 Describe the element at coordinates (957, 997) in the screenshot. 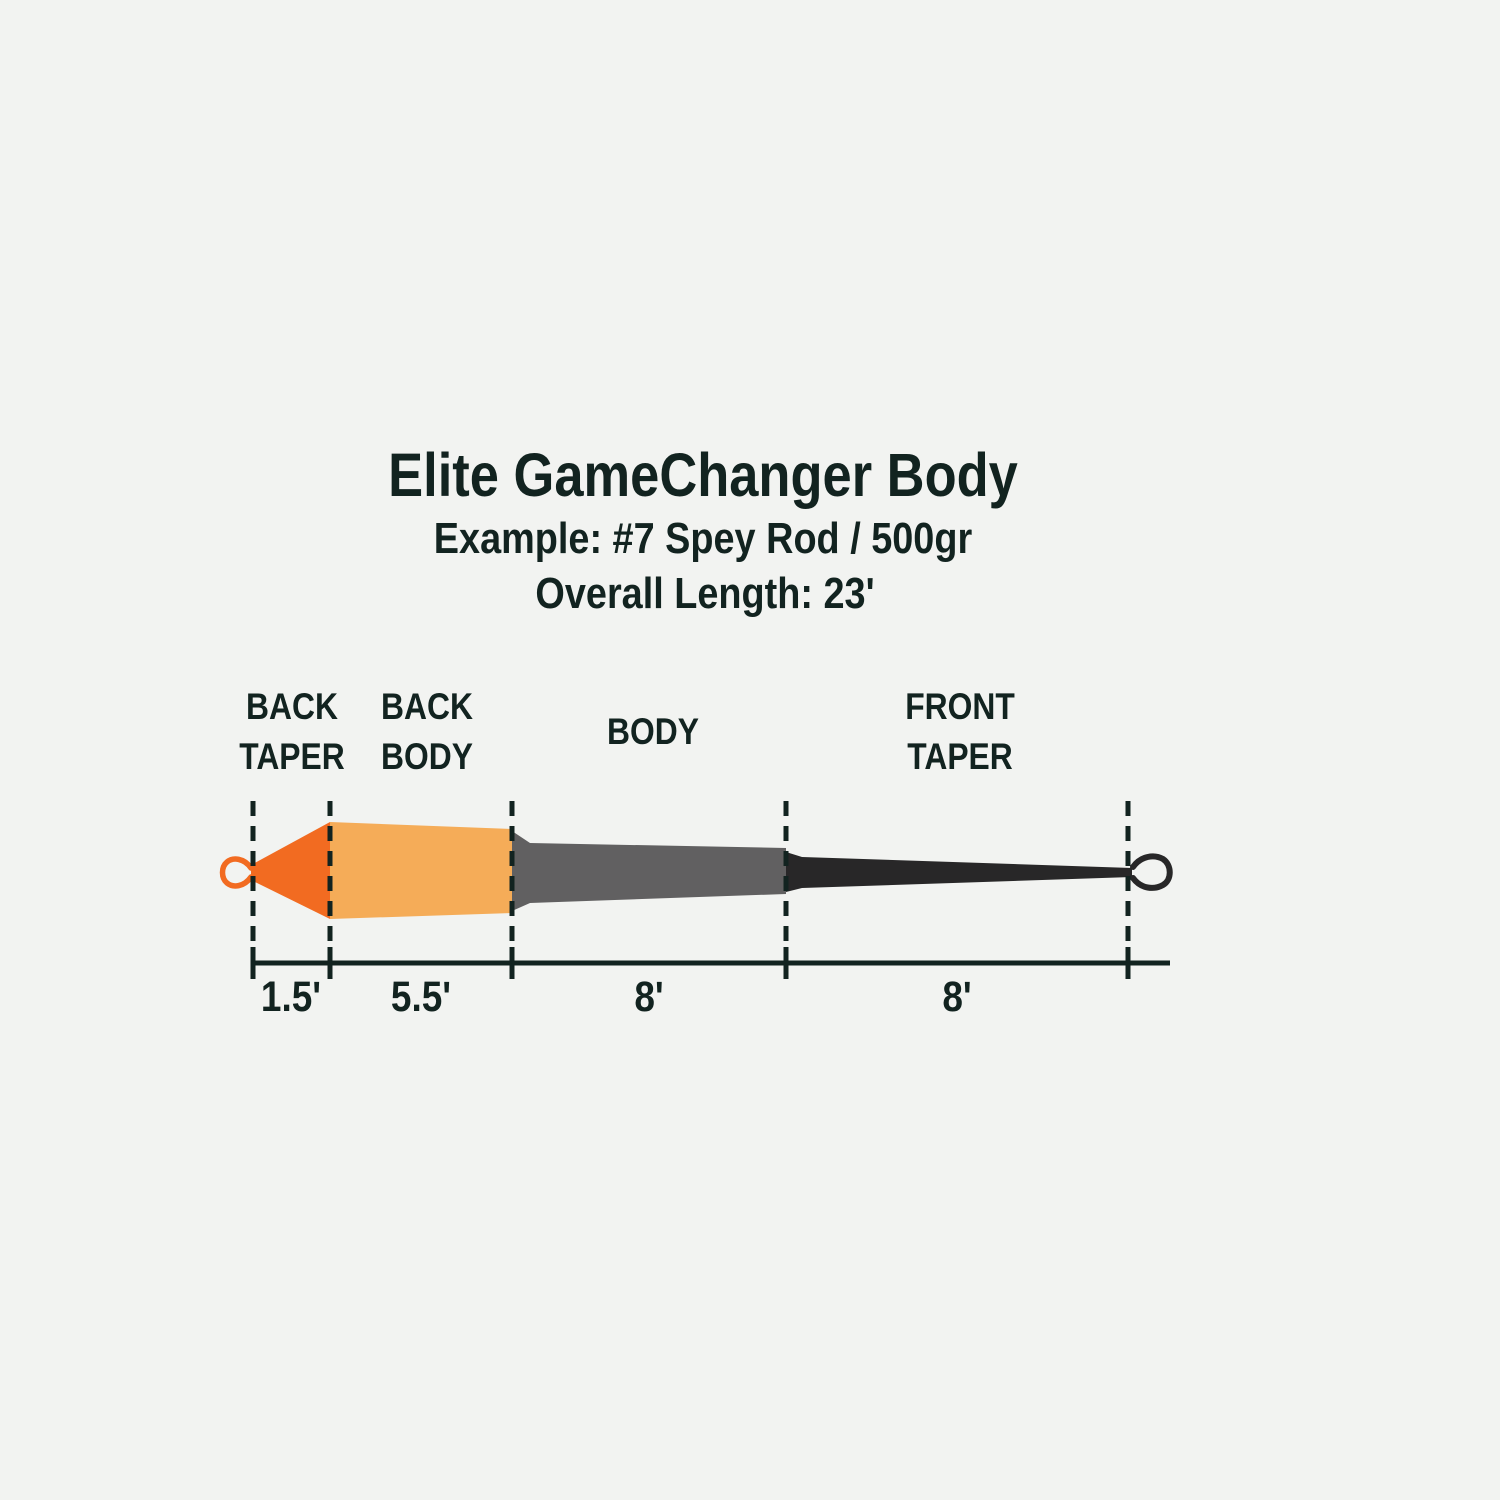

I see `measurement-front-taper: 8'` at that location.